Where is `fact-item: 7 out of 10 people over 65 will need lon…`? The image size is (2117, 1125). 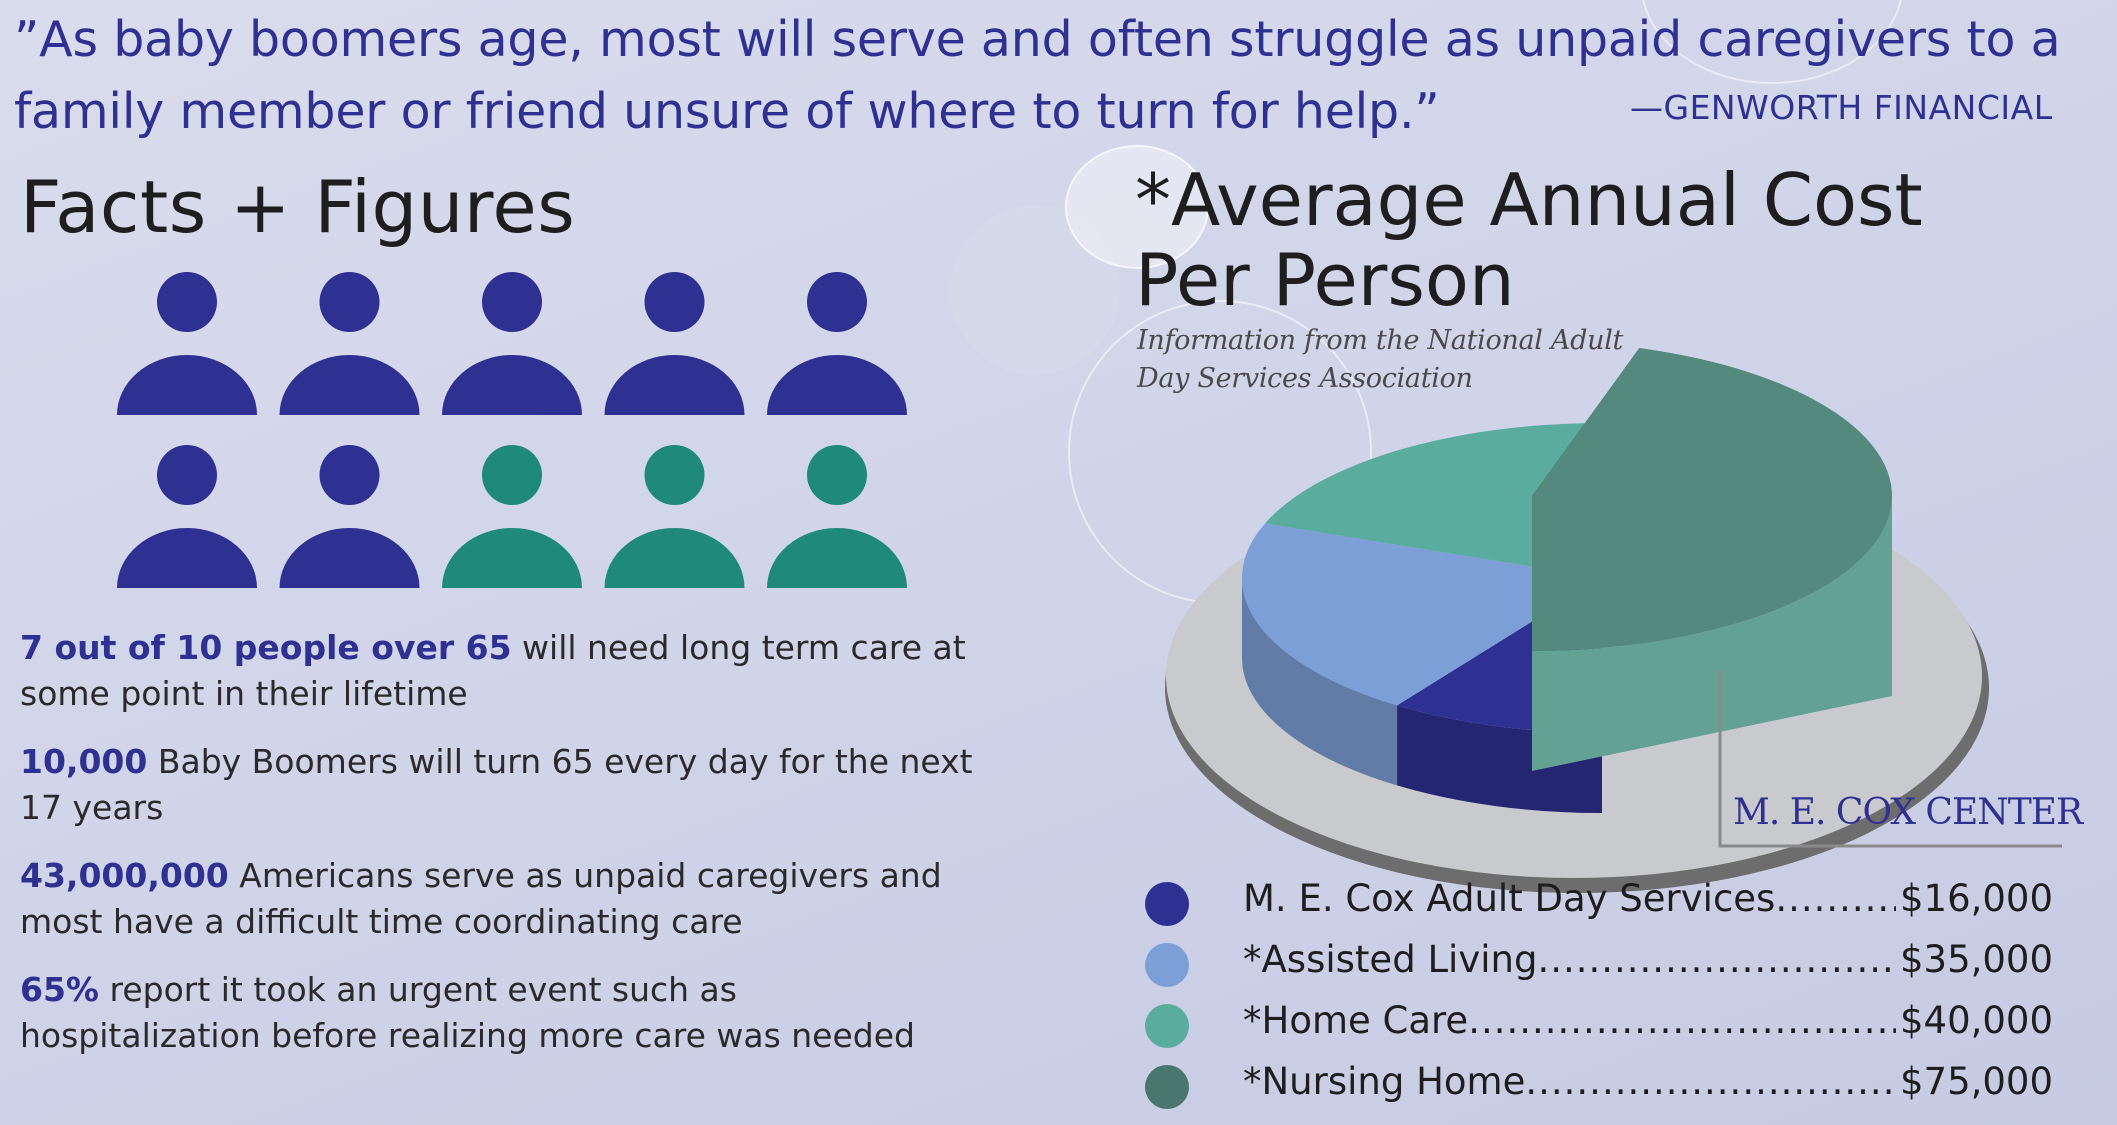 fact-item: 7 out of 10 people over 65 will need lon… is located at coordinates (500, 671).